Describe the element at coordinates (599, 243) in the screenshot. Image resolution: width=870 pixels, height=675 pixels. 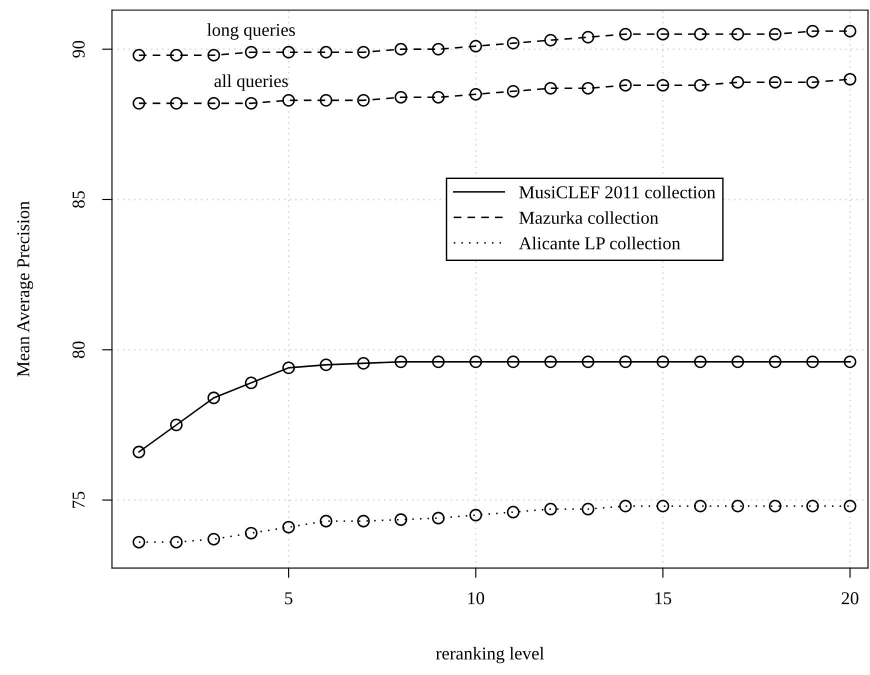
I see `legend-label: Alicante LP collection` at that location.